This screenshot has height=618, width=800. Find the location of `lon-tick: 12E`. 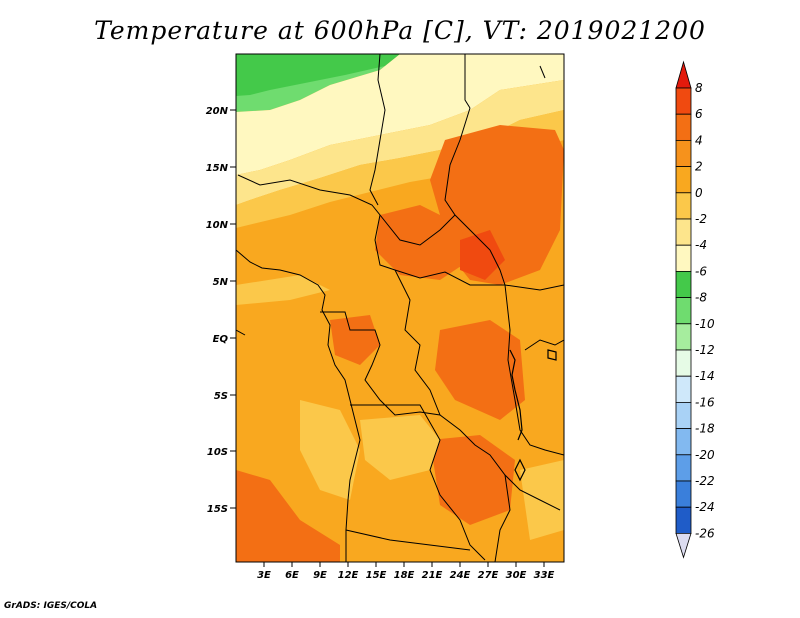

lon-tick: 12E is located at coordinates (348, 571).